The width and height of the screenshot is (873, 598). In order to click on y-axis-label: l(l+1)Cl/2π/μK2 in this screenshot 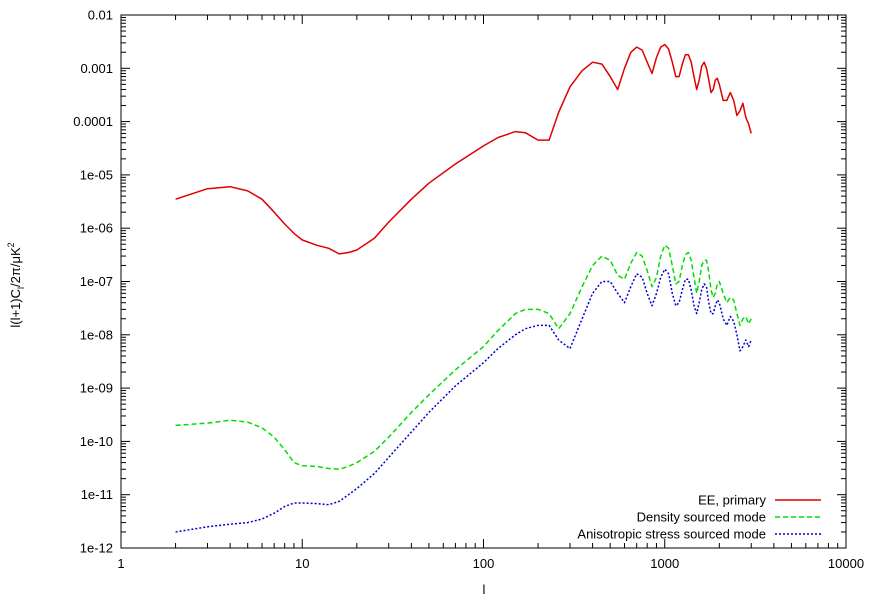, I will do `click(16, 284)`.